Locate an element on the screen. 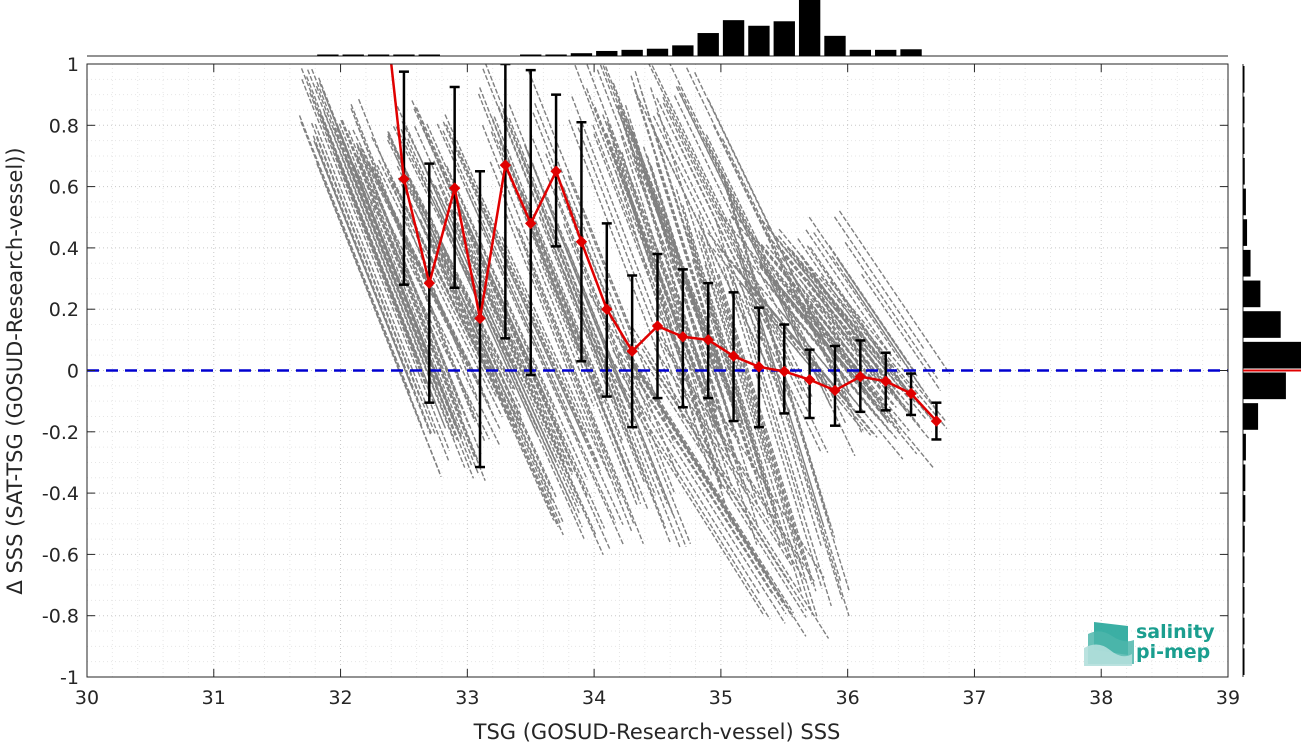 The width and height of the screenshot is (1302, 745). mean-line is located at coordinates (670, 291).